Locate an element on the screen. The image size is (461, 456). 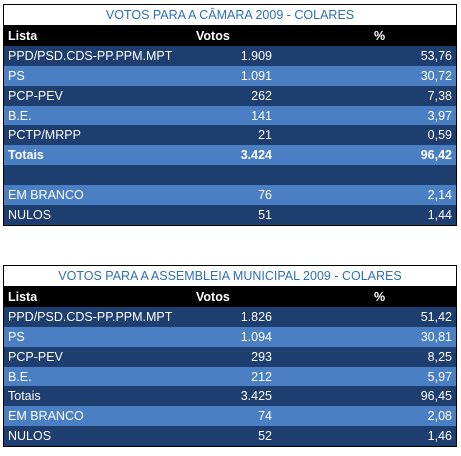
row-pct: 96,45 is located at coordinates (436, 396).